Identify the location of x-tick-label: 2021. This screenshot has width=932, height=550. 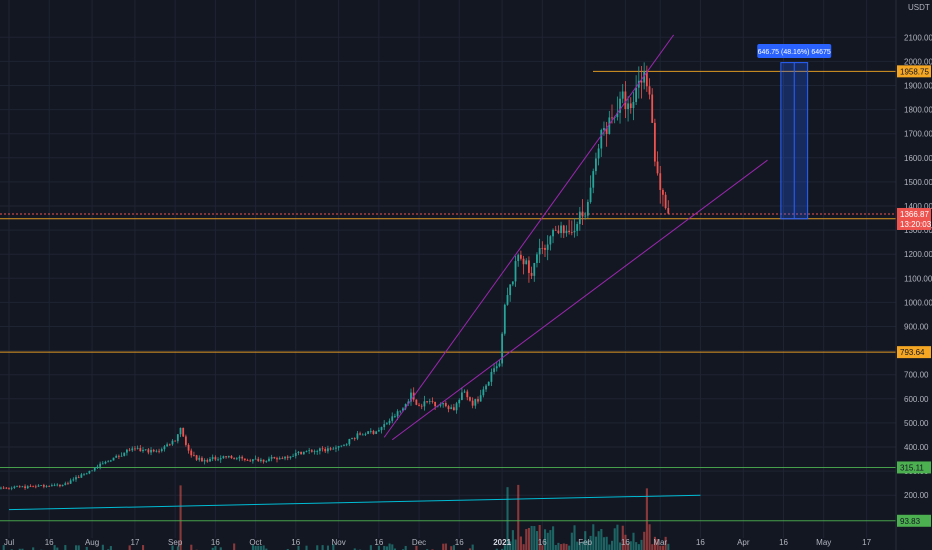
(502, 542).